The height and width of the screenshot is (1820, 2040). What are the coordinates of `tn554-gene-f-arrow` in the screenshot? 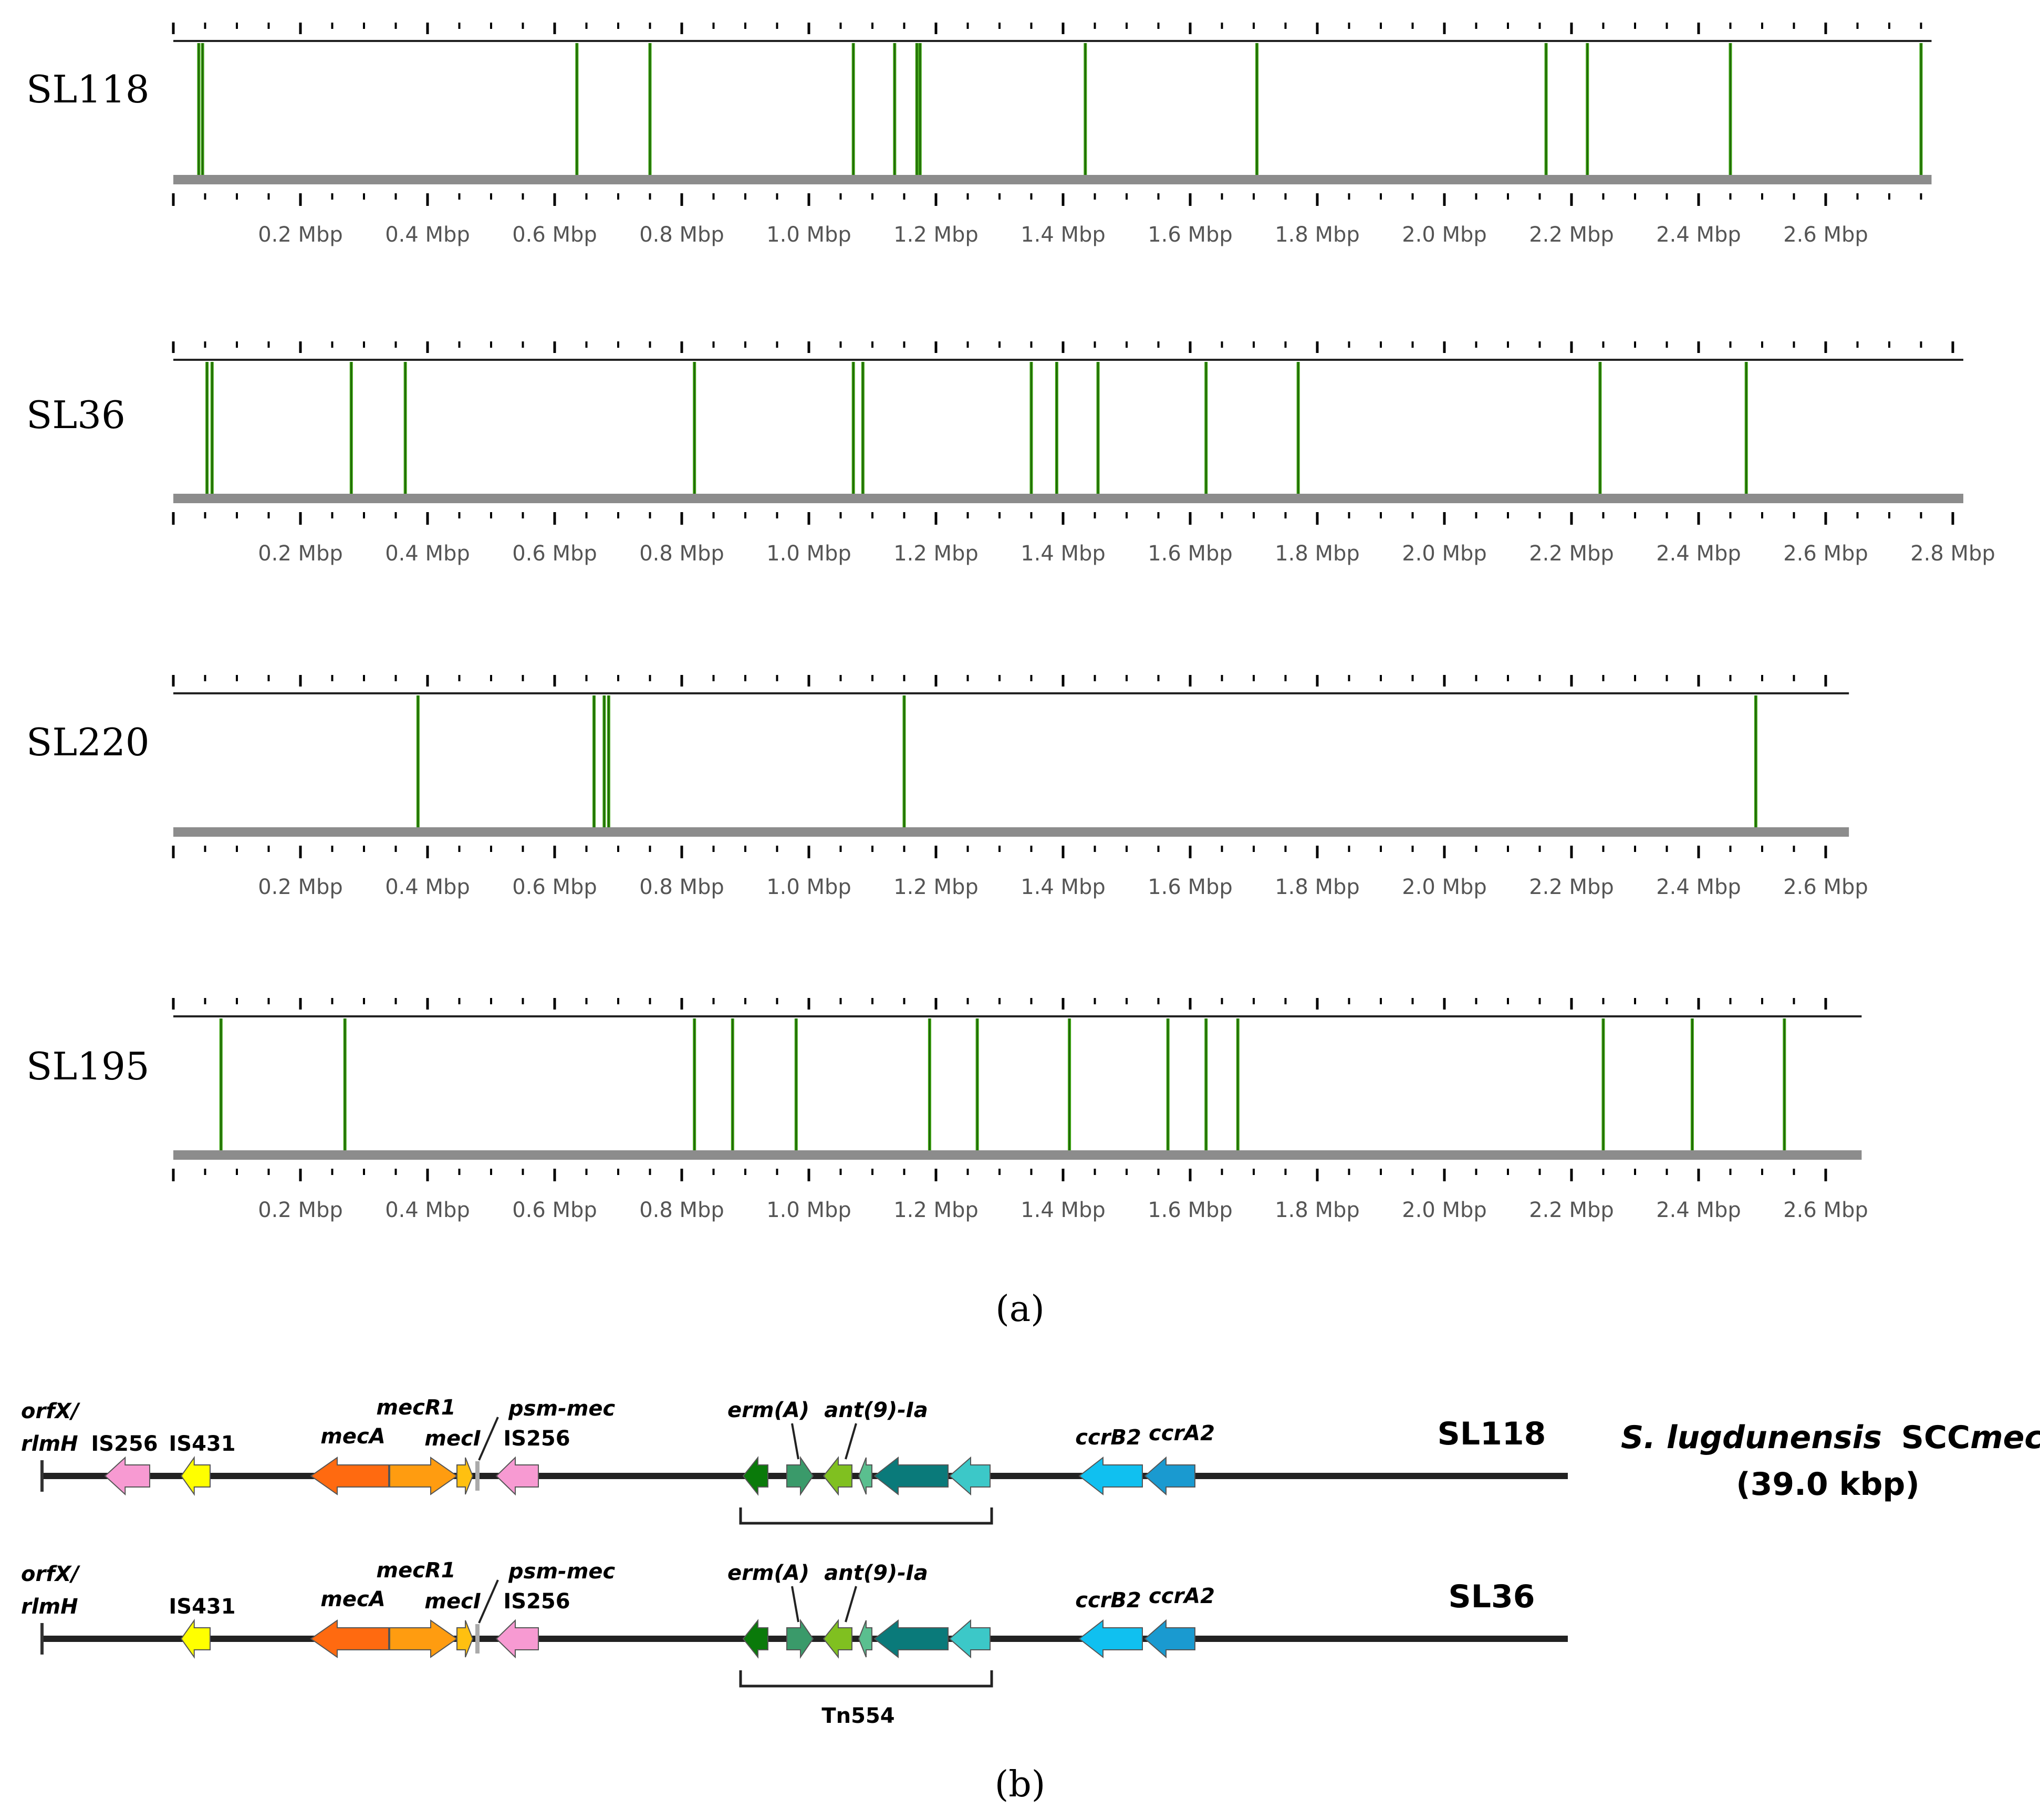 It's located at (970, 1639).